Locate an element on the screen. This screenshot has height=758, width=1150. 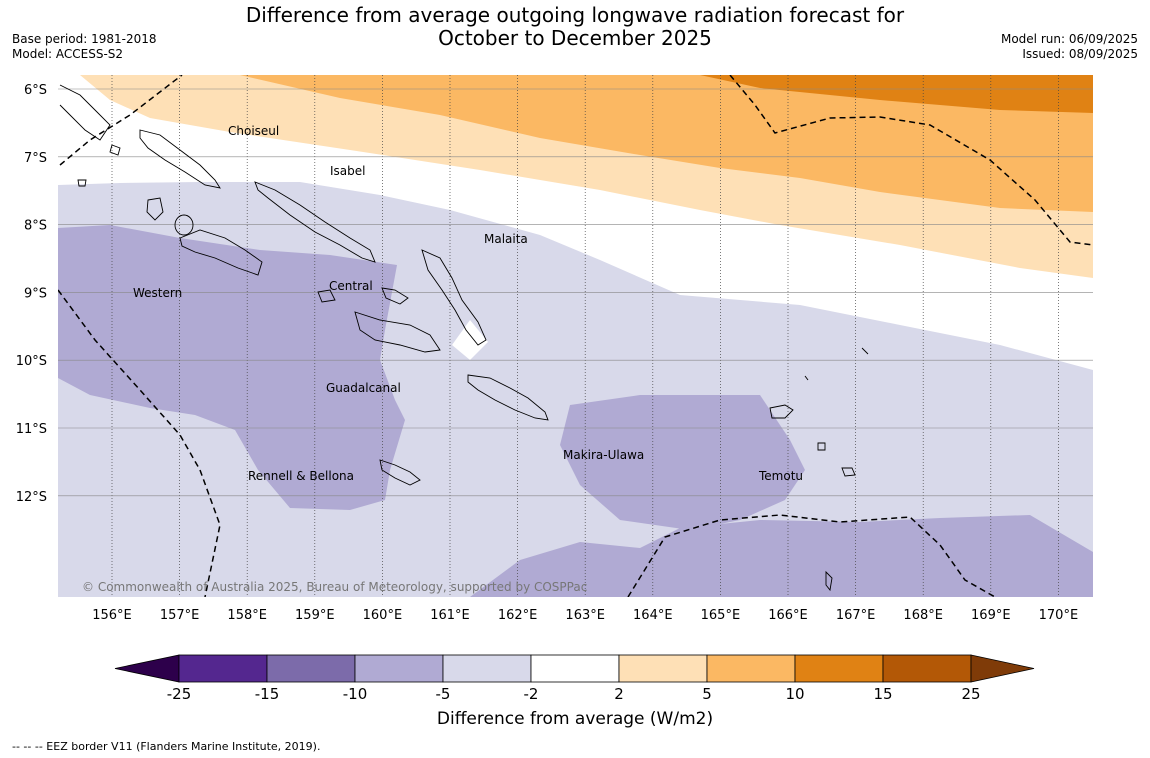
island-choiseul is located at coordinates (180, 159).